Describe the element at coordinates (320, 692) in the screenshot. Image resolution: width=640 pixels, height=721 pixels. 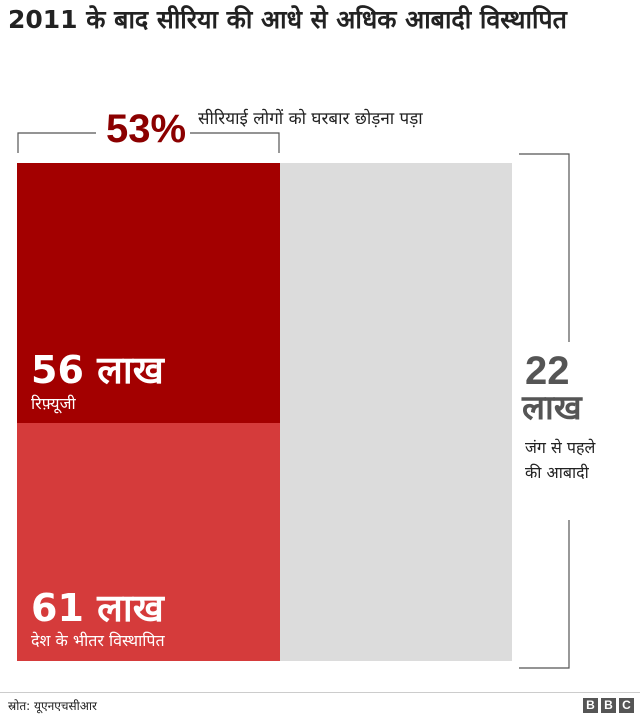
I see `footer-divider` at that location.